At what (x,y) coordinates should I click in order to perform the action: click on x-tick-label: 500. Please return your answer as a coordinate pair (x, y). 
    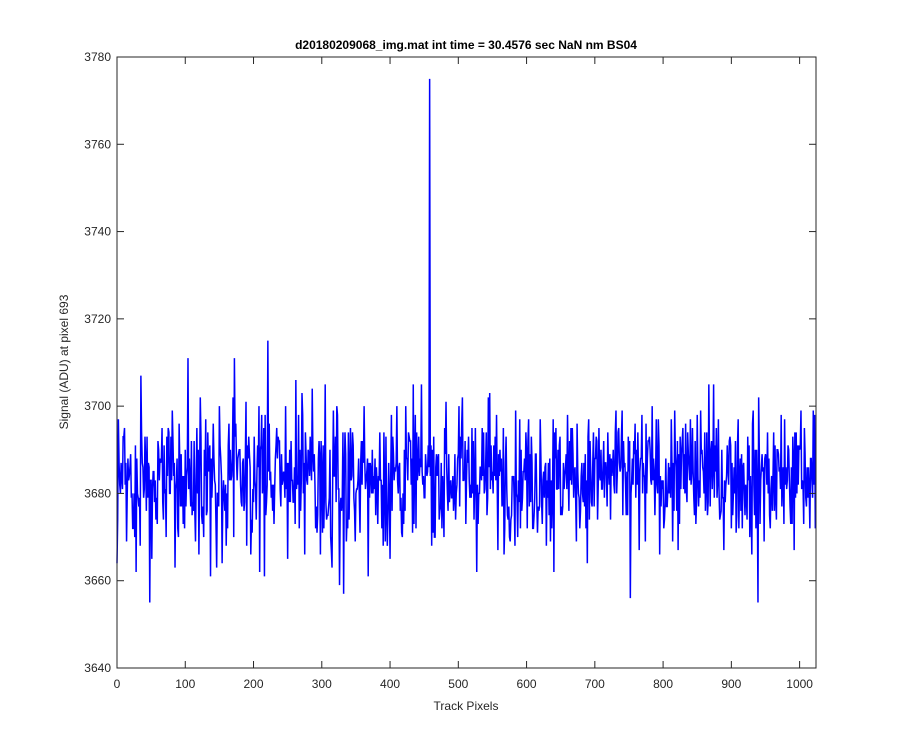
    Looking at the image, I should click on (458, 684).